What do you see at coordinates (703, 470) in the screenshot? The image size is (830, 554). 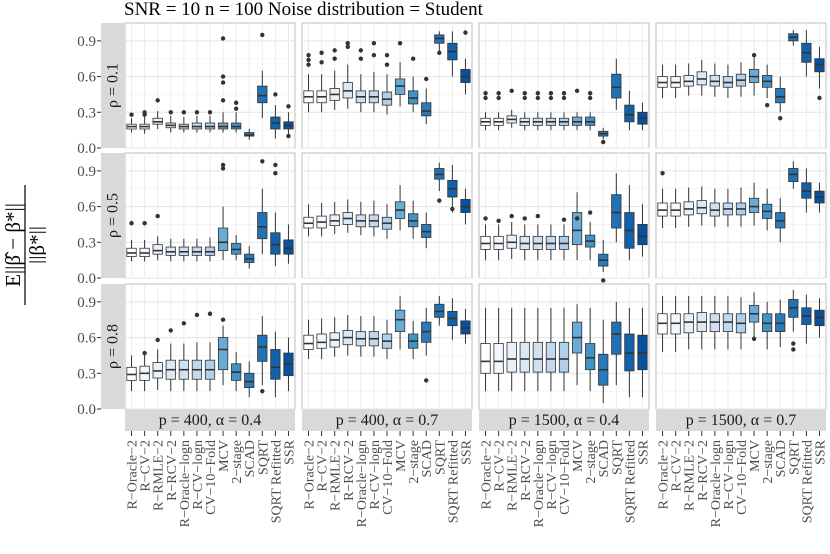 I see `x-tick-label: R−RCV−2` at bounding box center [703, 470].